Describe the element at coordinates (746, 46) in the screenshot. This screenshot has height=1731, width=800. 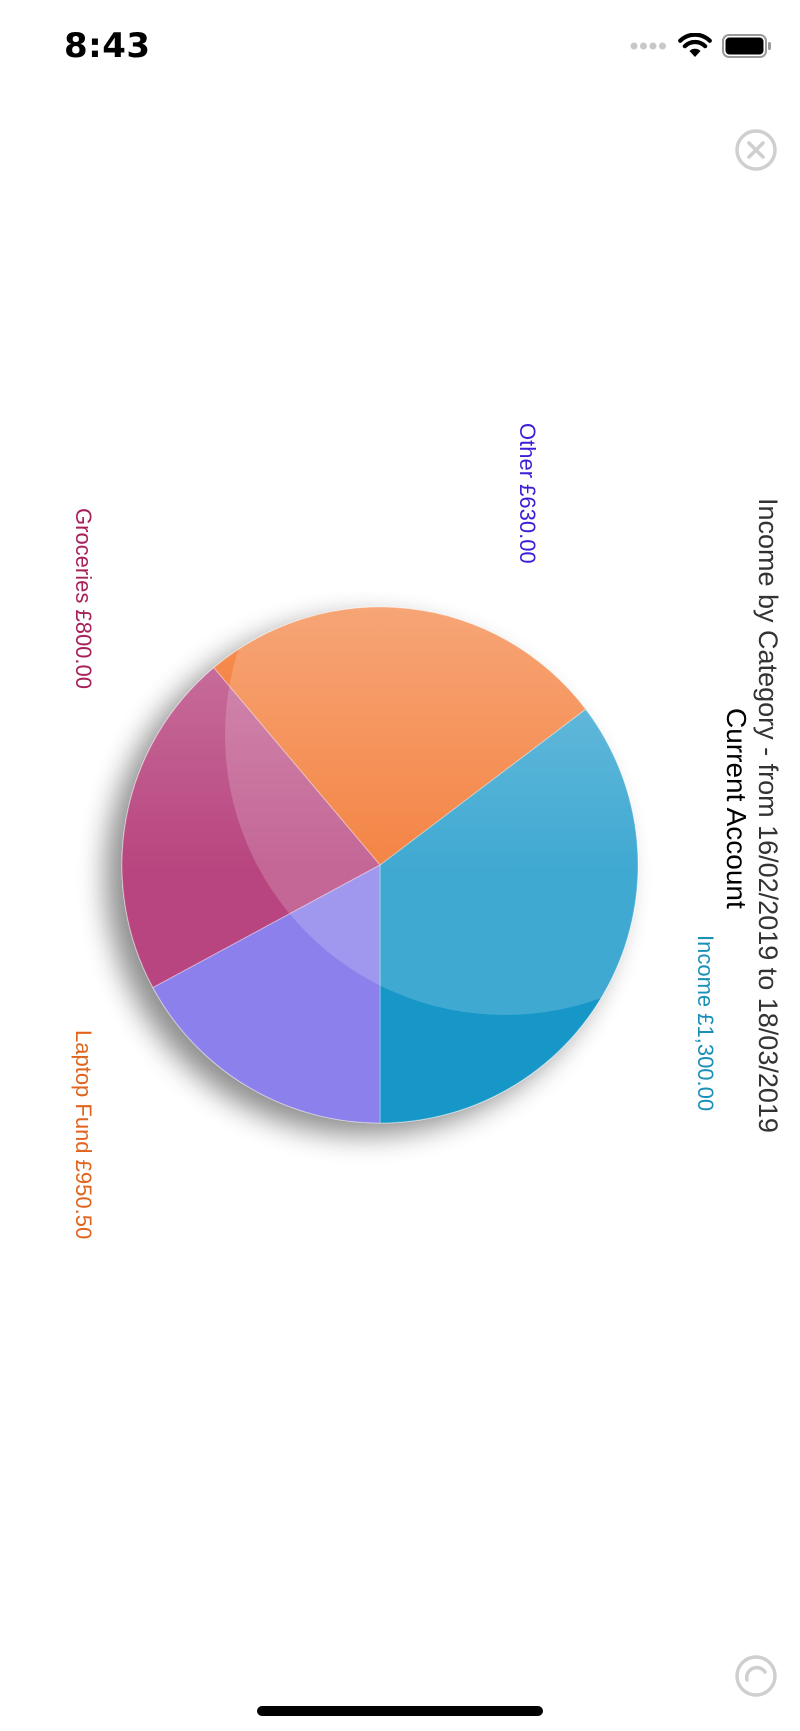
I see `battery-icon` at that location.